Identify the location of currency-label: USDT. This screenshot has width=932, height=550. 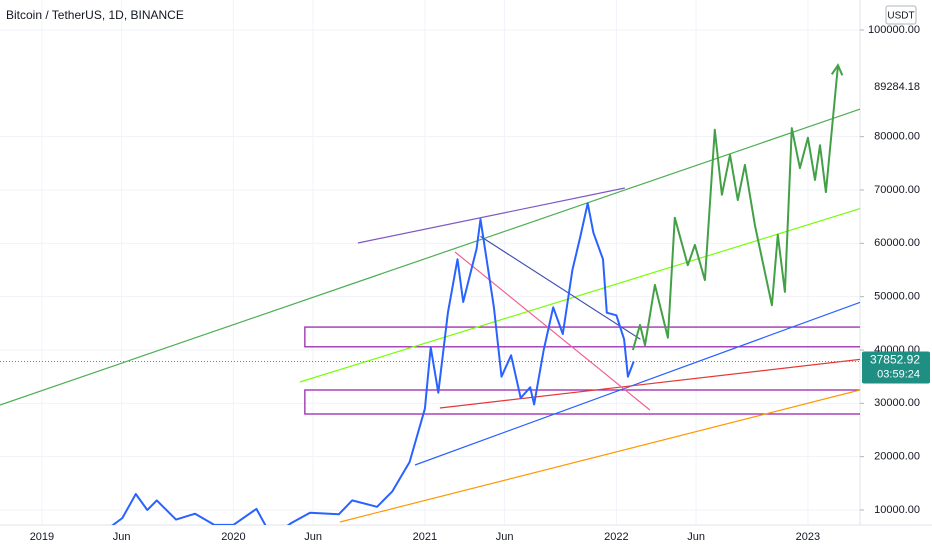
(900, 16).